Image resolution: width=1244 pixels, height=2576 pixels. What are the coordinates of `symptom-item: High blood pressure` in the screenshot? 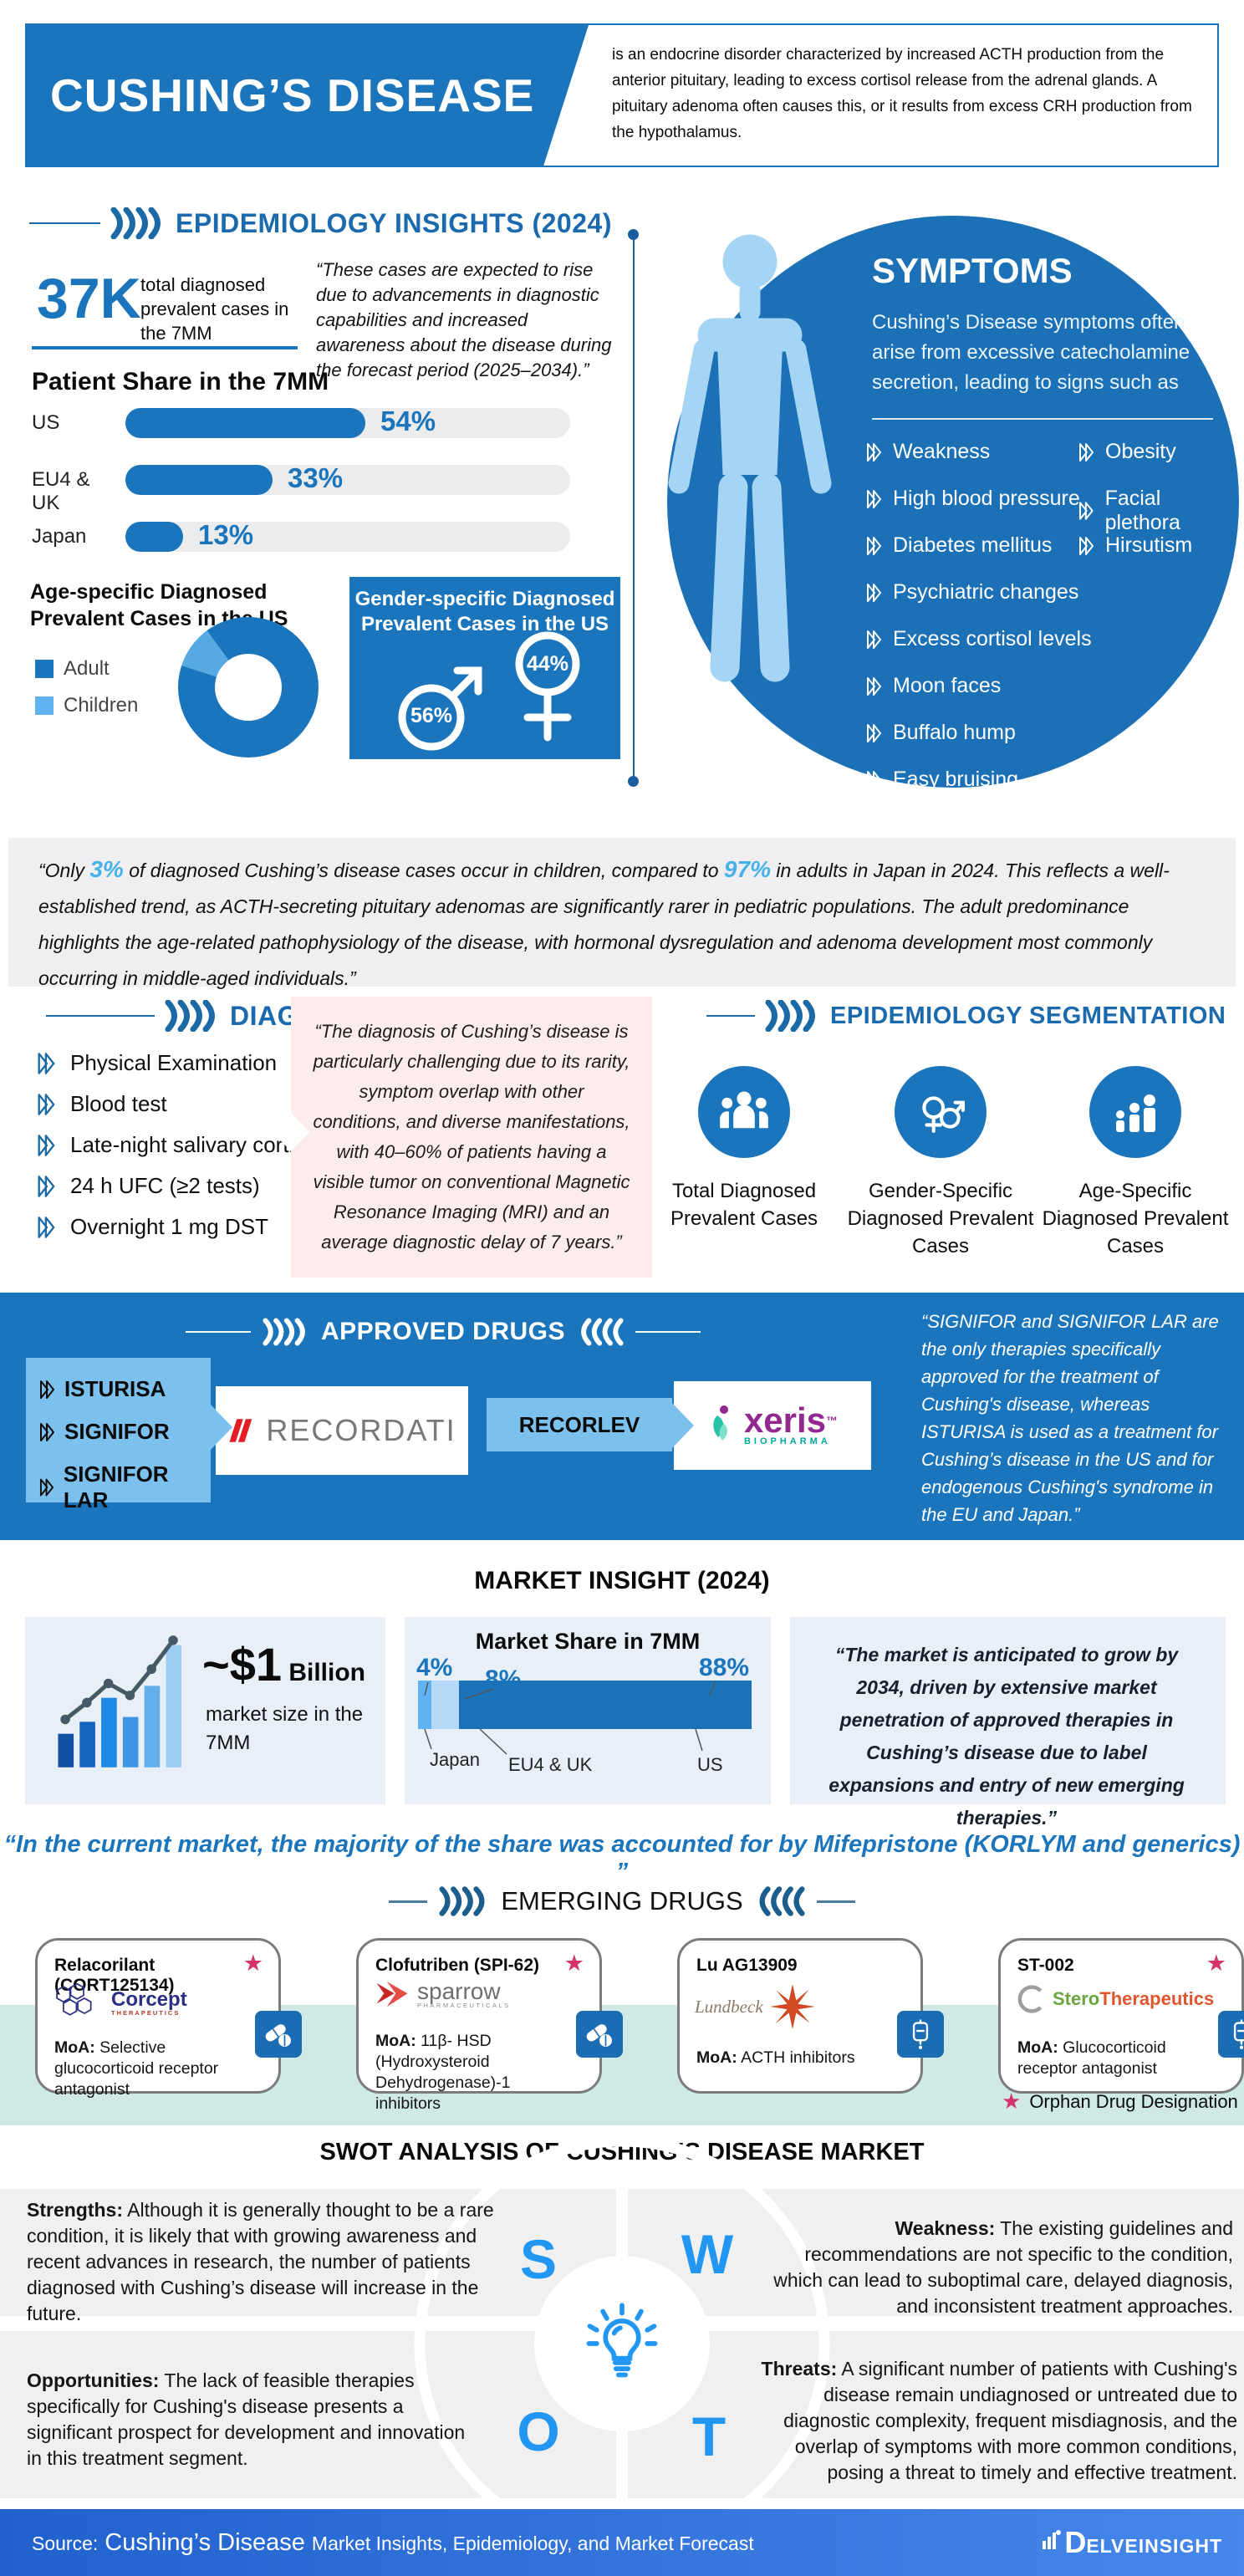 It's located at (973, 499).